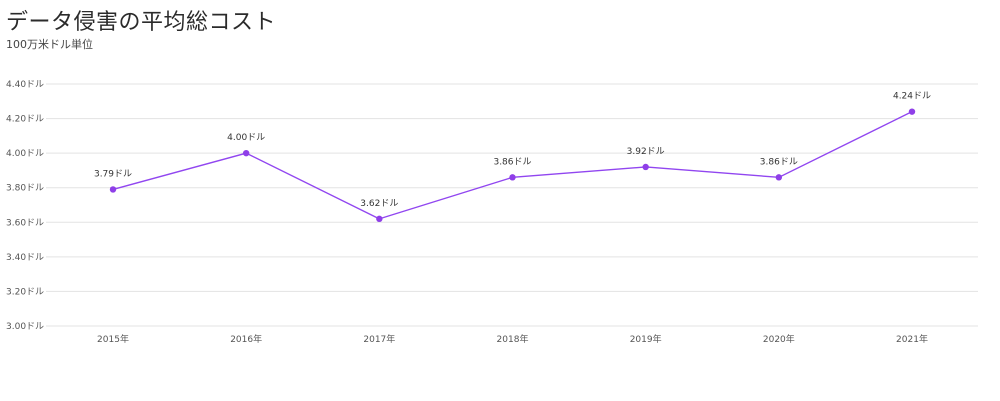 This screenshot has height=401, width=1000. What do you see at coordinates (379, 204) in the screenshot?
I see `data-label: 3.62ドル` at bounding box center [379, 204].